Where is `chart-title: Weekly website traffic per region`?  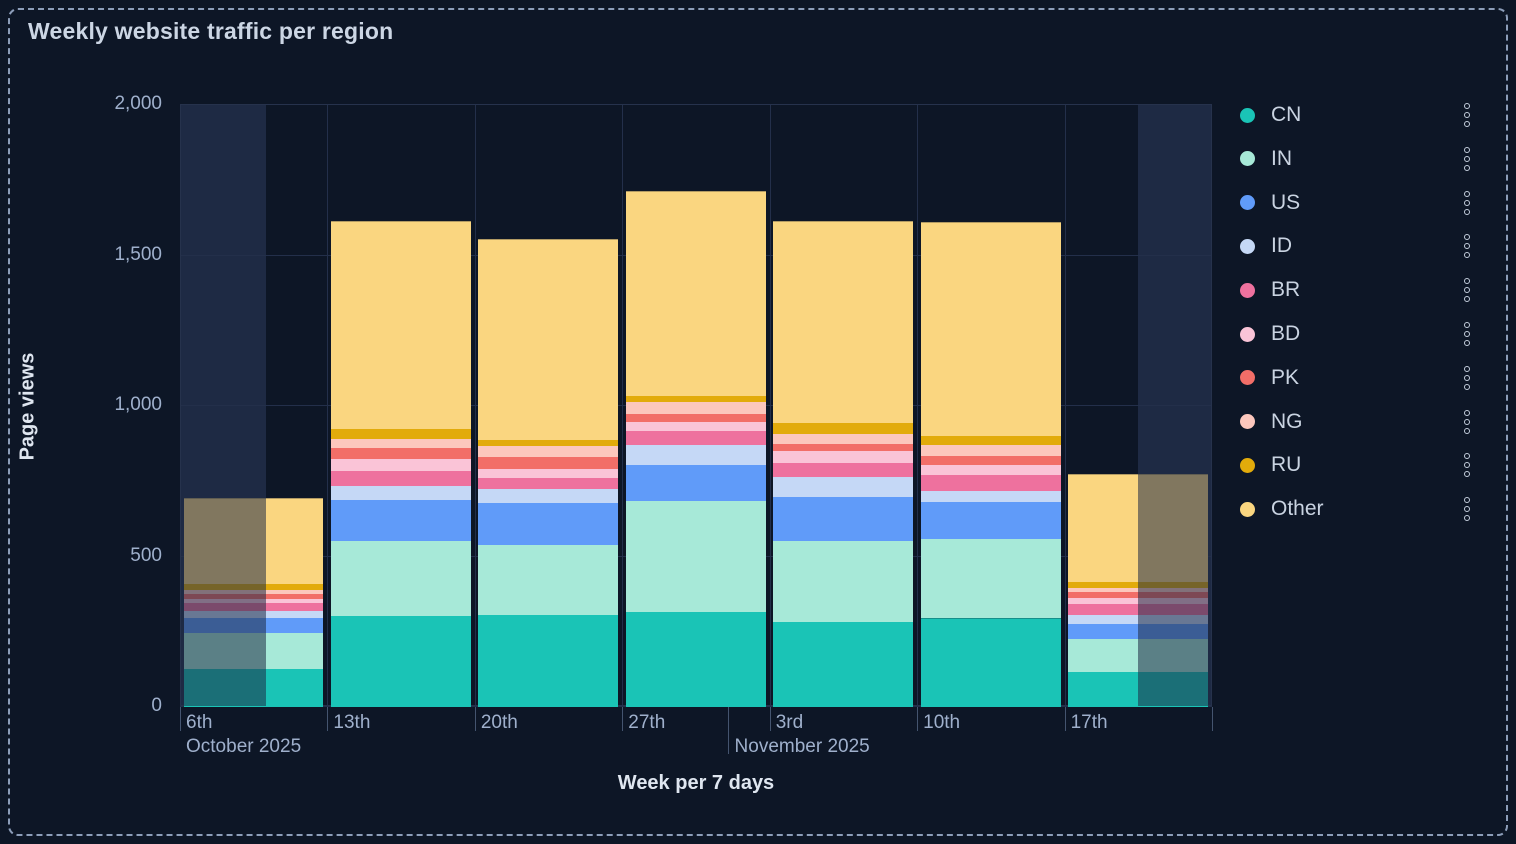
chart-title: Weekly website traffic per region is located at coordinates (211, 31).